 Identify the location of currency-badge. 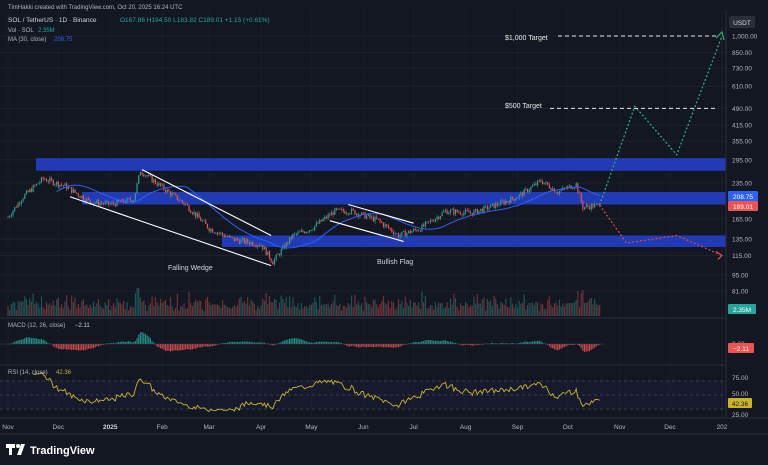
(742, 22).